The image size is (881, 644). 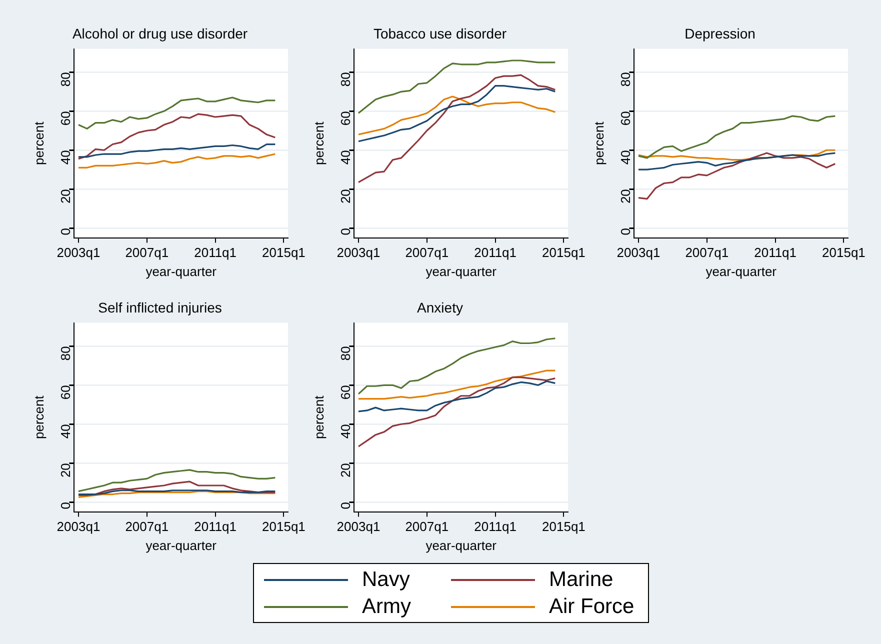 What do you see at coordinates (386, 606) in the screenshot?
I see `legend-label: Army` at bounding box center [386, 606].